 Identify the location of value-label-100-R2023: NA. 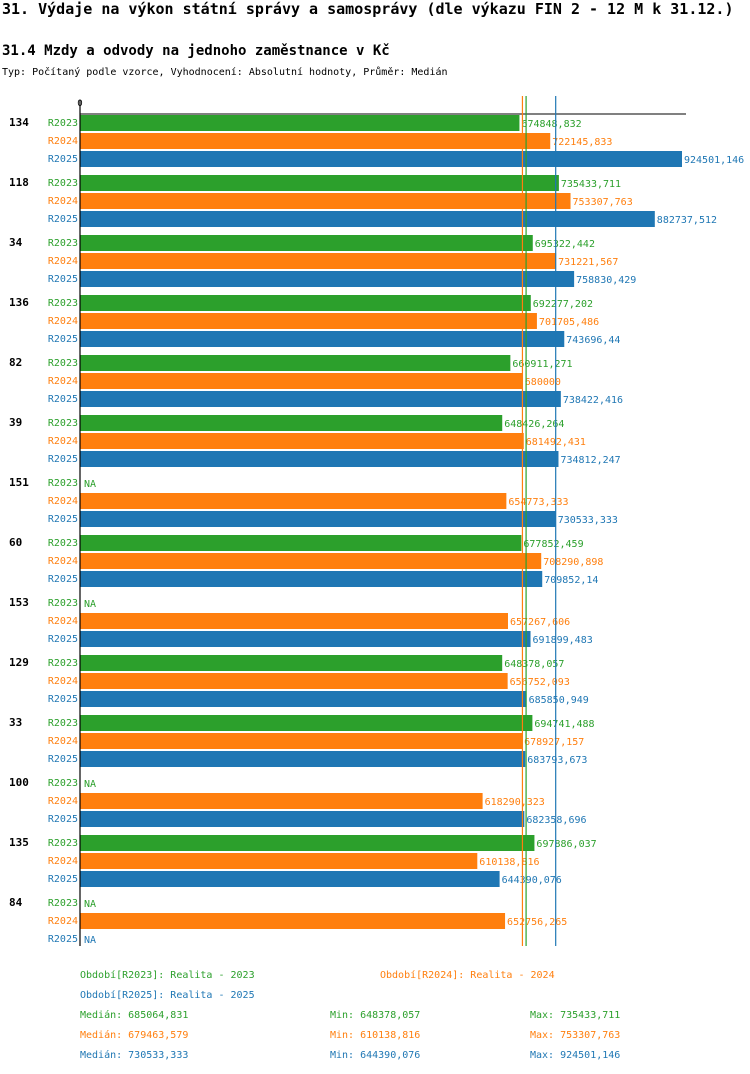
(90, 784).